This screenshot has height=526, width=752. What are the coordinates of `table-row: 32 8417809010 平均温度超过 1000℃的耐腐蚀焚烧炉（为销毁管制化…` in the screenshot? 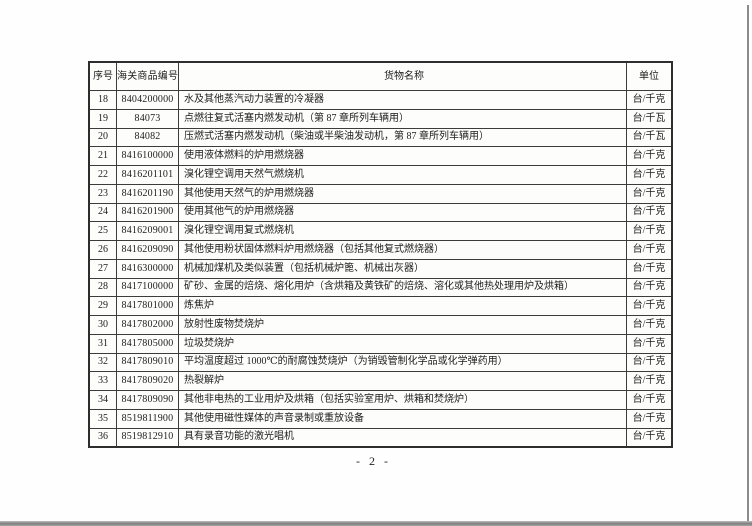 It's located at (380, 362).